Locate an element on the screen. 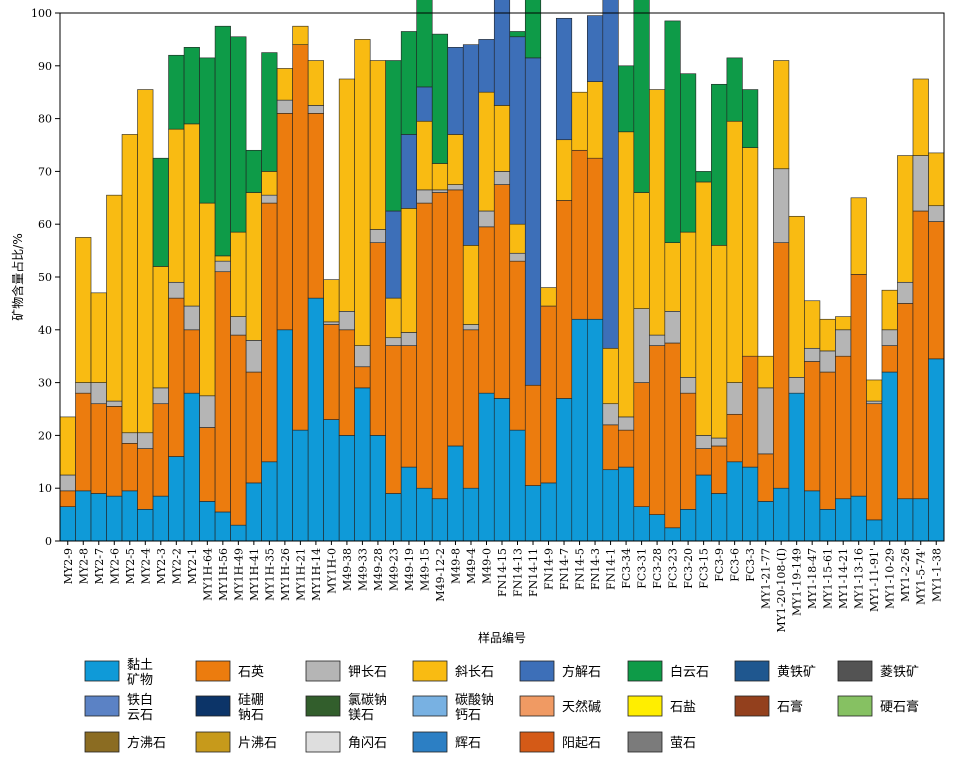  x-tick-label: MY1-20-108-(I) is located at coordinates (781, 590).